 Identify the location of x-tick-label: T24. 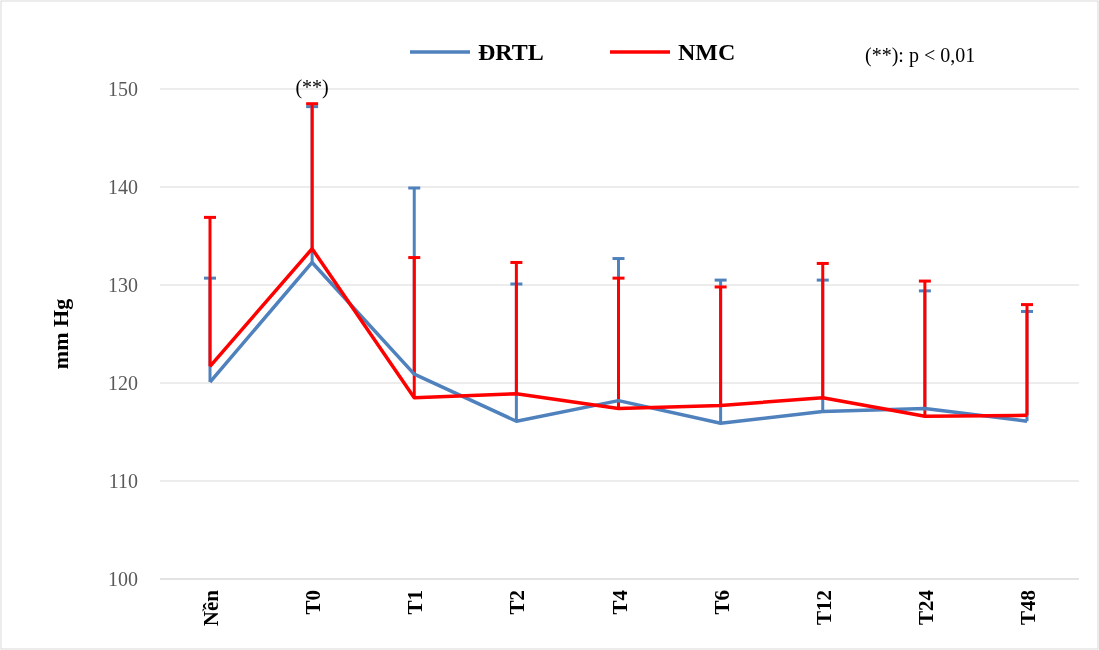
(925, 607).